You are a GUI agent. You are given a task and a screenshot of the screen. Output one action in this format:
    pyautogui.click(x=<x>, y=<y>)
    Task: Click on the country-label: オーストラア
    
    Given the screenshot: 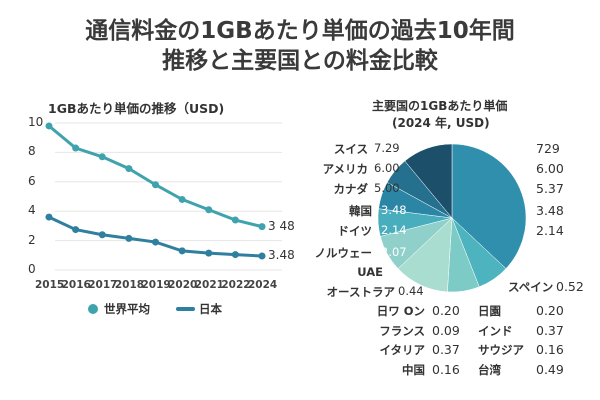 What is the action you would take?
    pyautogui.click(x=360, y=292)
    